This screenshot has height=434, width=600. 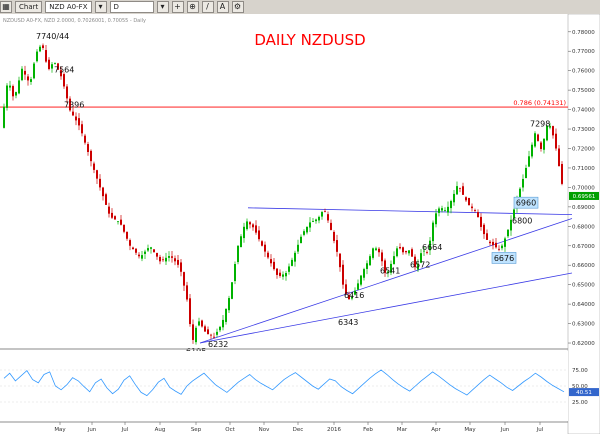 What do you see at coordinates (160, 430) in the screenshot?
I see `x-tick-label: Aug` at bounding box center [160, 430].